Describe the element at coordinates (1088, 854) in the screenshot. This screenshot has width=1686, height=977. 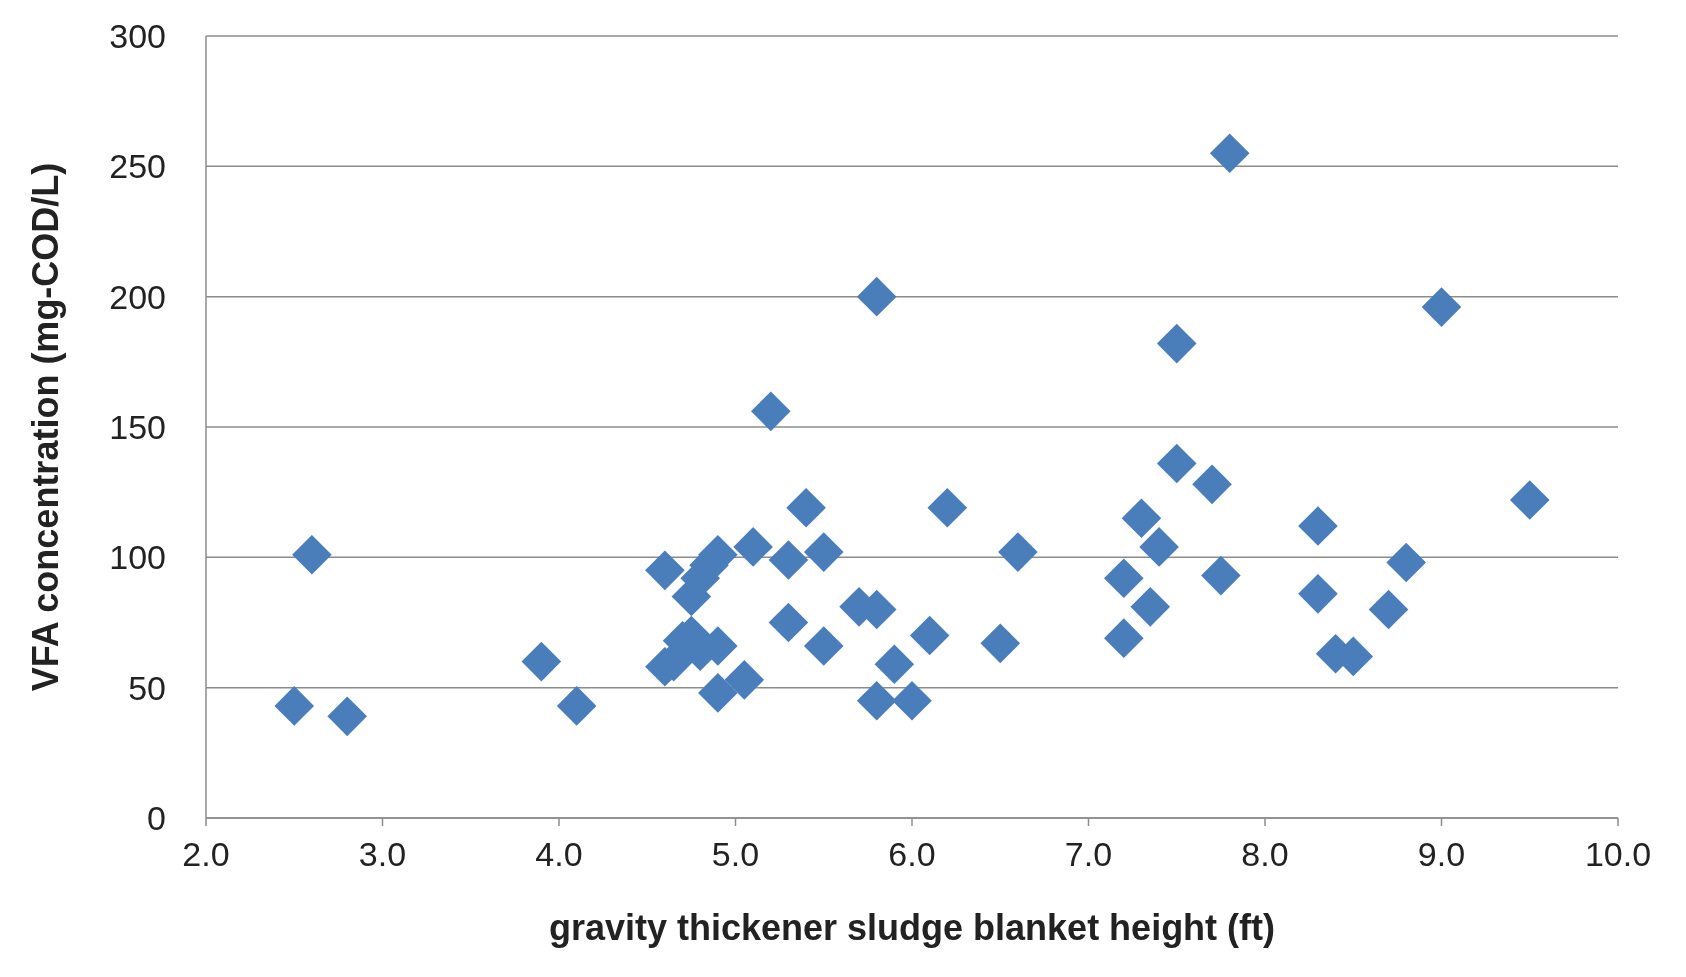
I see `x-tick-label: 7.0` at that location.